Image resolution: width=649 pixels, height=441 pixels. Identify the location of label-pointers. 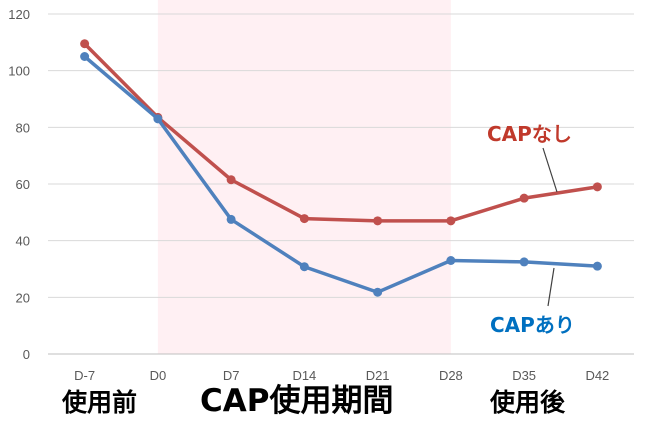
(550, 227).